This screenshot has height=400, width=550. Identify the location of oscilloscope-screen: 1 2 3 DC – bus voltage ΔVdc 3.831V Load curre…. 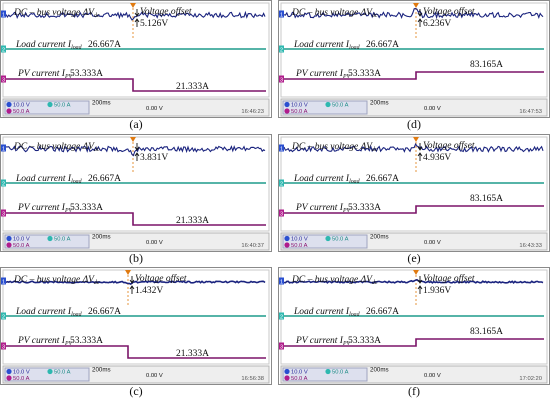
(136, 193).